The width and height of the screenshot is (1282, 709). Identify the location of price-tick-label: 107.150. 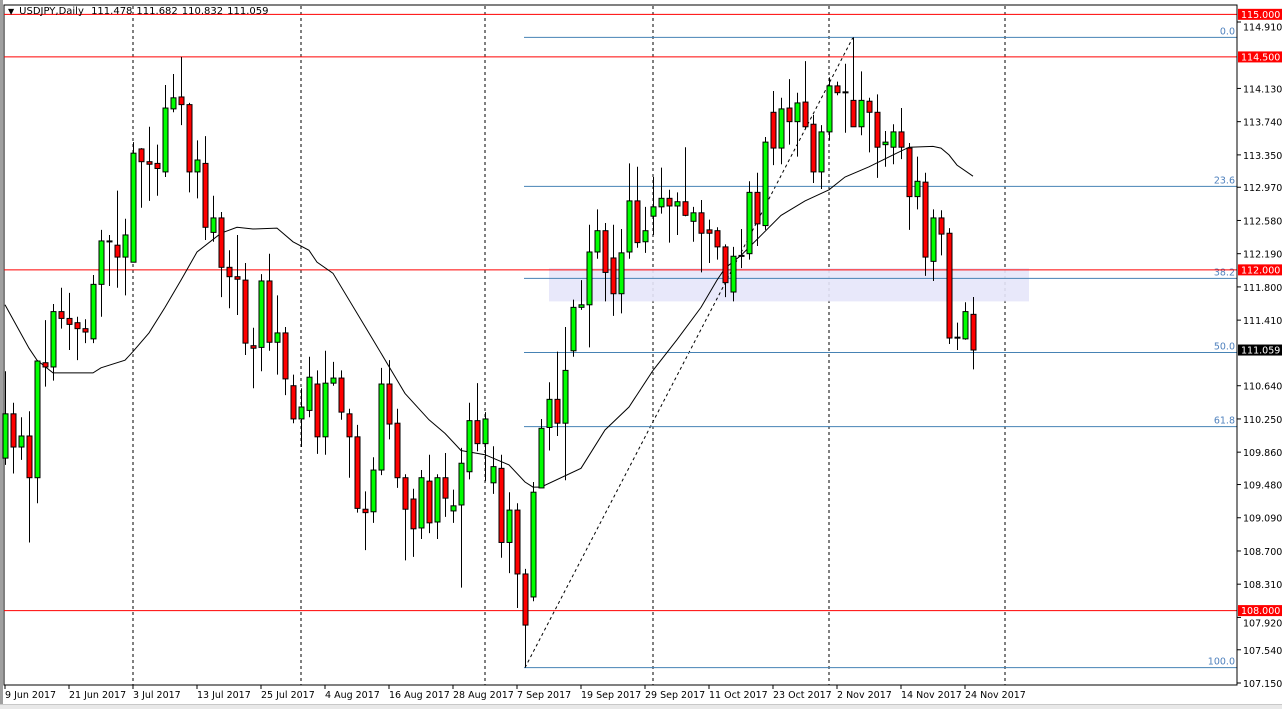
(1262, 684).